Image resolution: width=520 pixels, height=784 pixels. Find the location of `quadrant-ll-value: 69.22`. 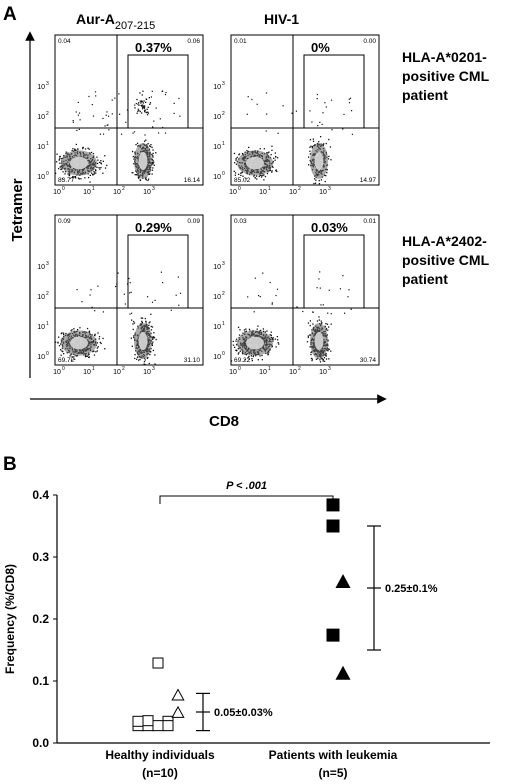

quadrant-ll-value: 69.22 is located at coordinates (242, 360).